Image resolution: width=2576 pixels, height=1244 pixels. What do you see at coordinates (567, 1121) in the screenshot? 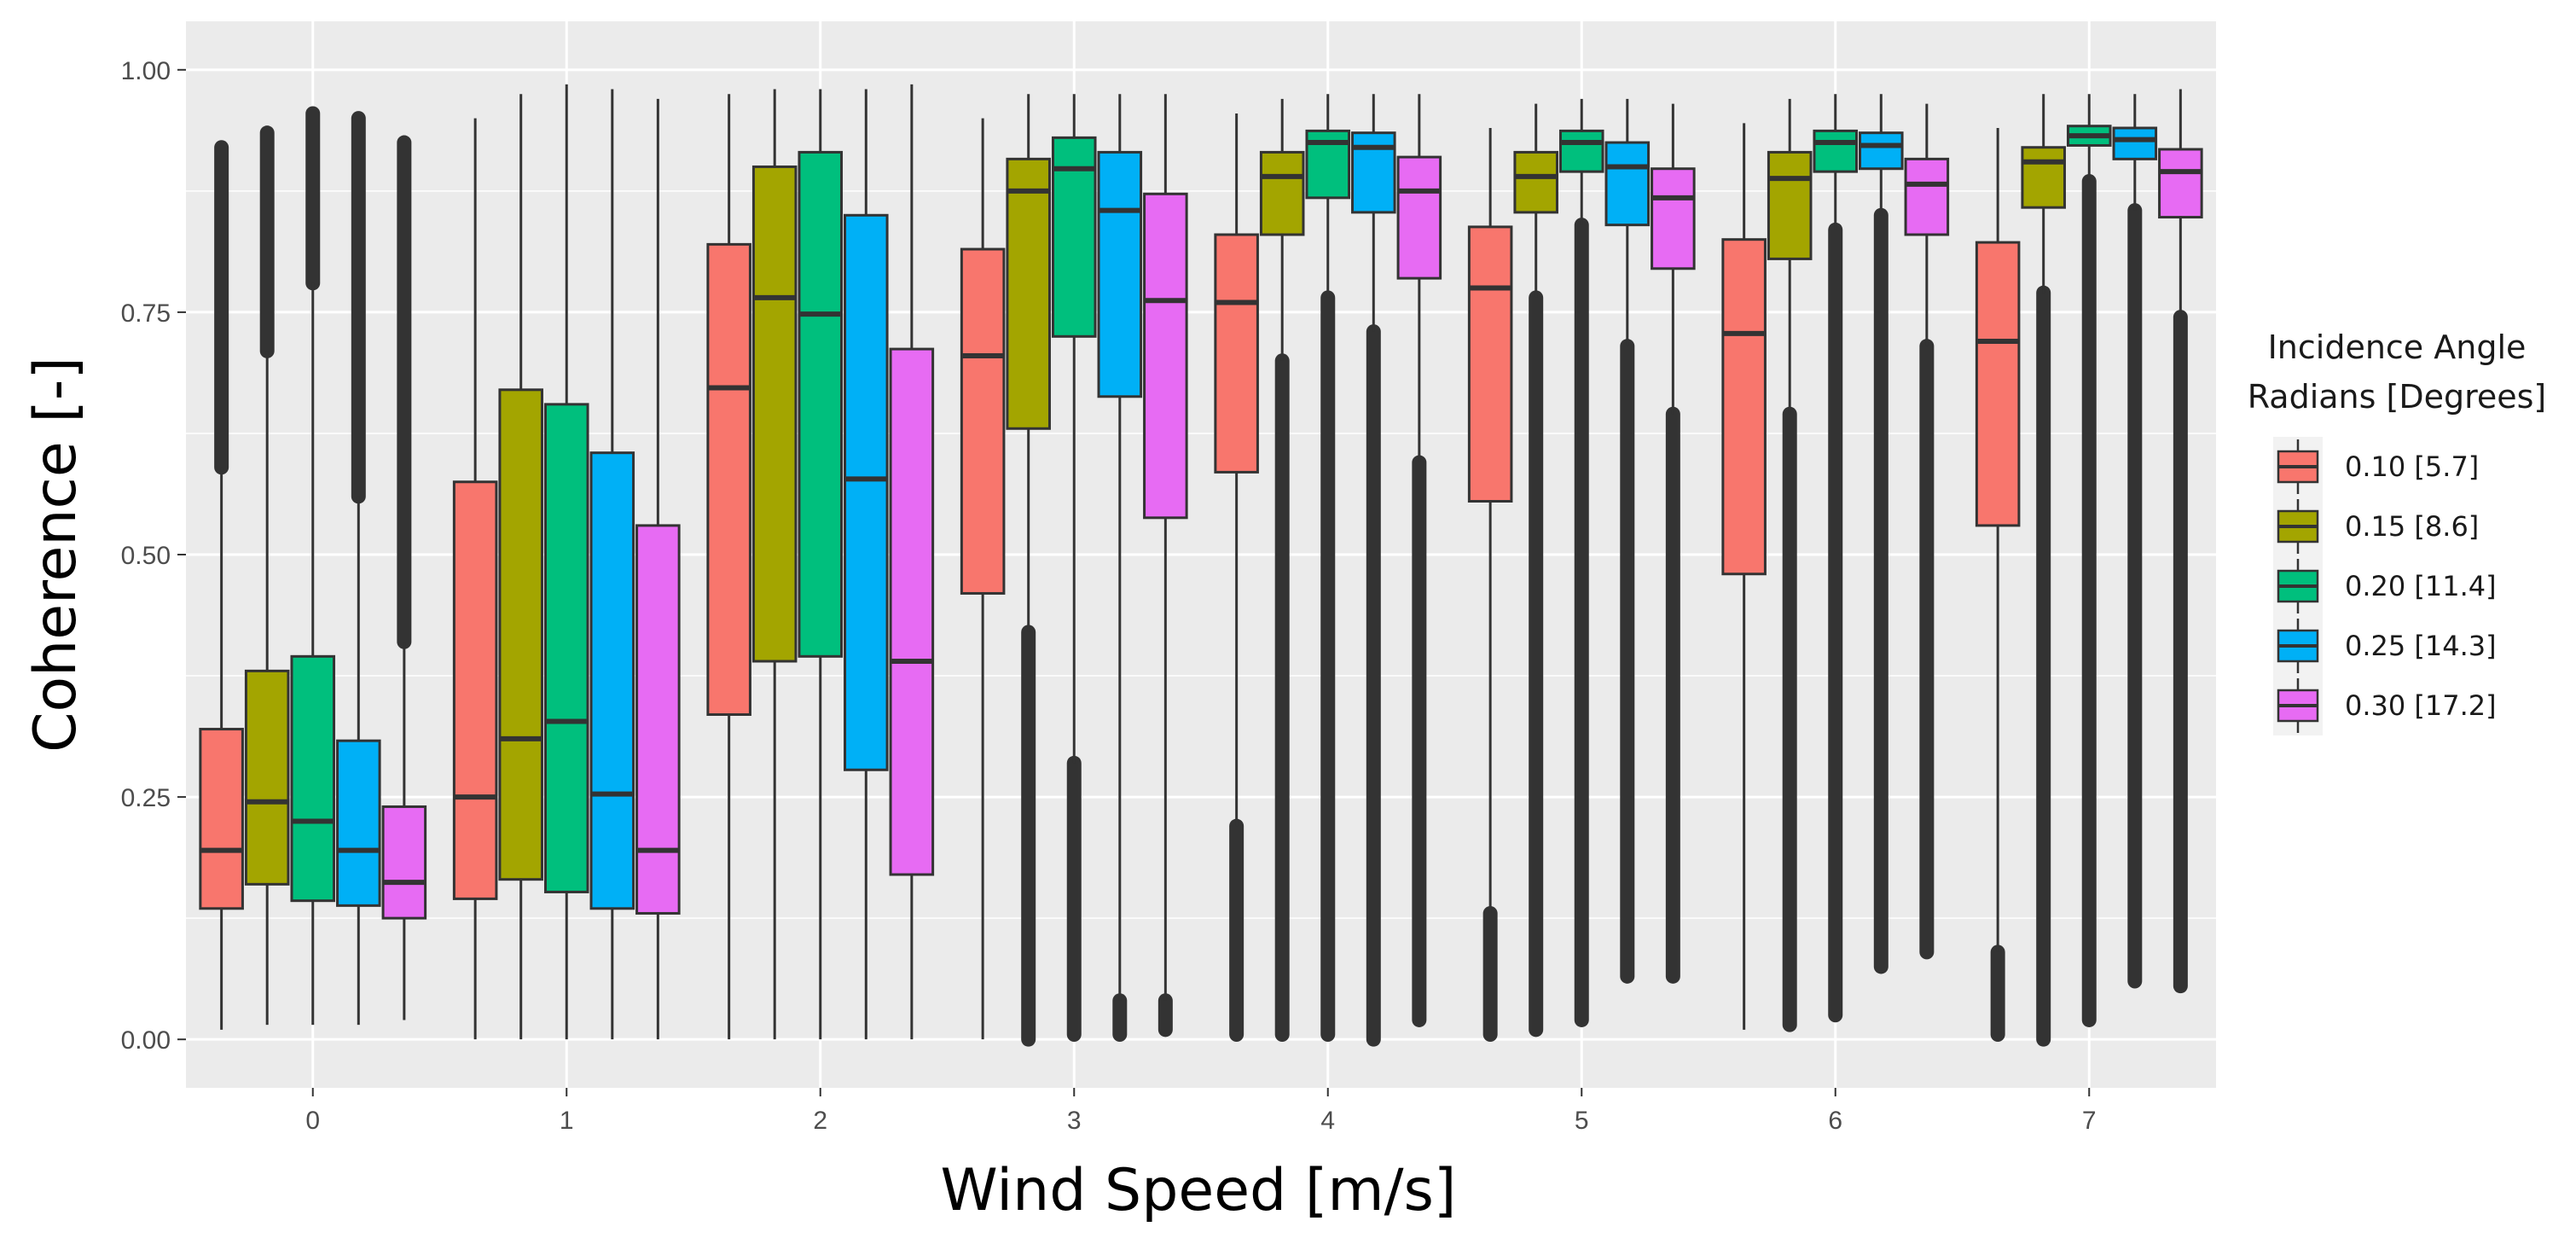
I see `x-tick-label: 1` at bounding box center [567, 1121].